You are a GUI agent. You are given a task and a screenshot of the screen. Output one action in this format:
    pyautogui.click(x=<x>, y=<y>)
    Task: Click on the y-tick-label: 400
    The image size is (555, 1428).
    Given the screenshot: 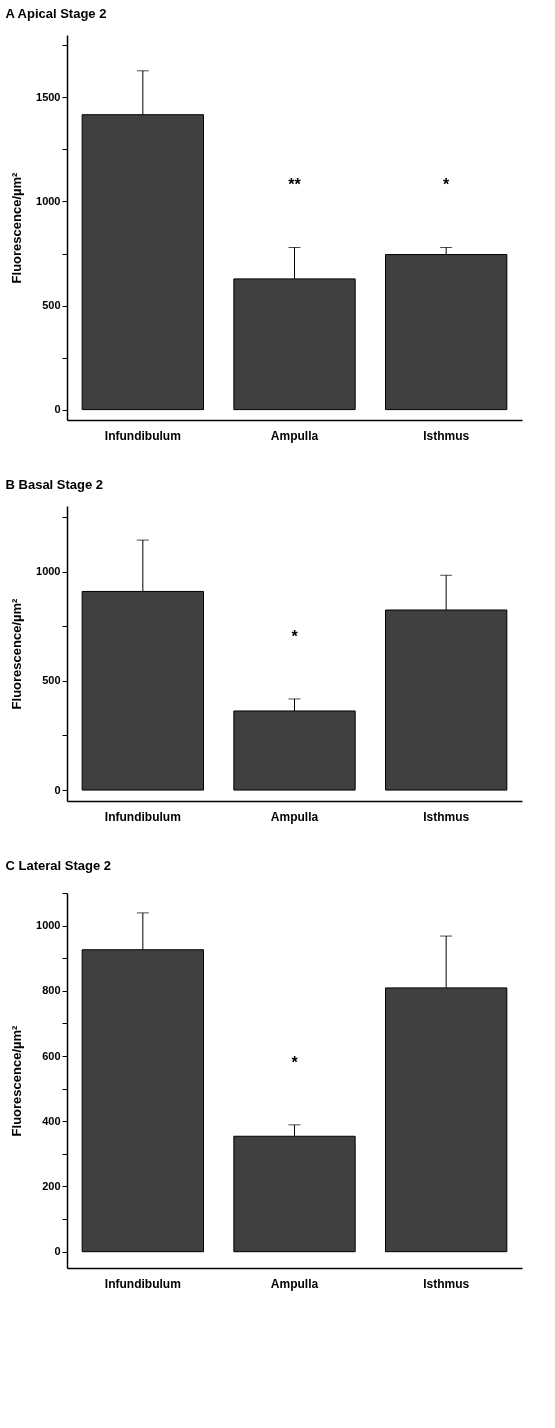 What is the action you would take?
    pyautogui.click(x=51, y=1120)
    